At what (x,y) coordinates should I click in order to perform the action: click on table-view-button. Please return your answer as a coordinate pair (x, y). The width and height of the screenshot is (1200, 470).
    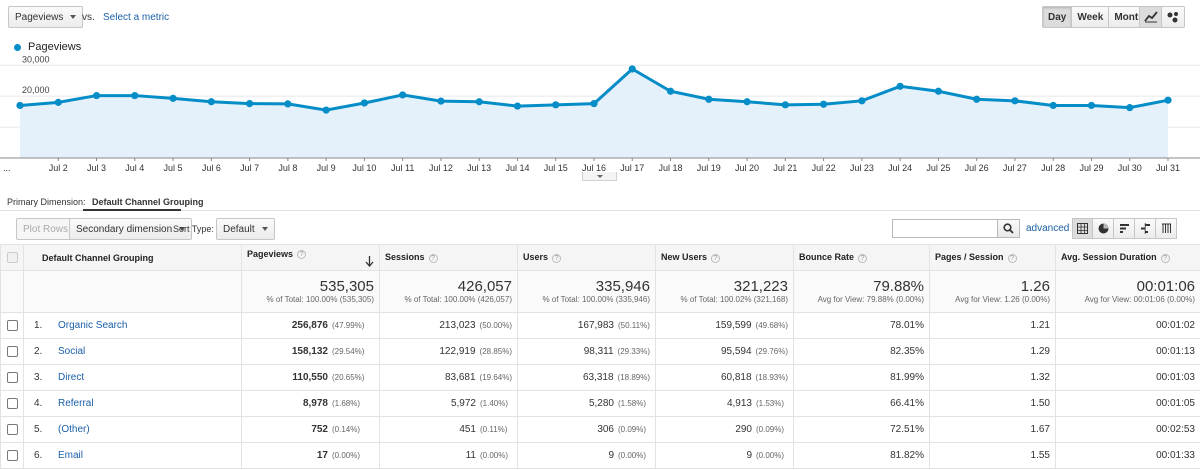
    Looking at the image, I should click on (1082, 228).